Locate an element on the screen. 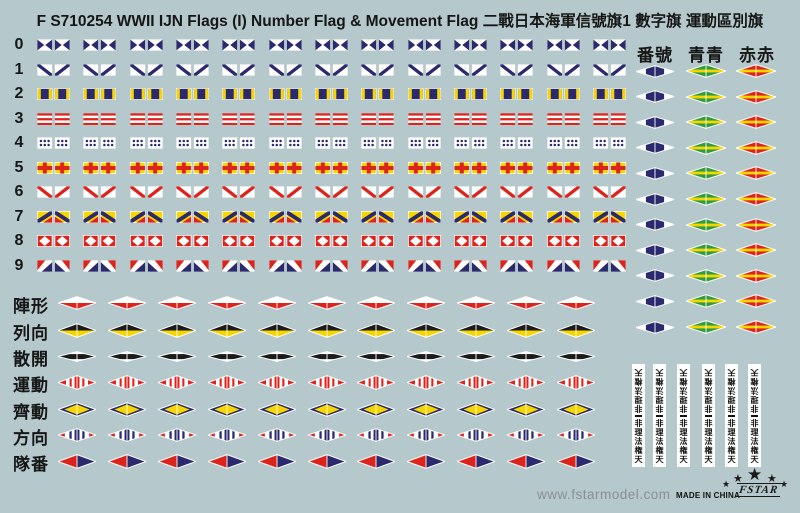  banner-text-top: 非理法権天 is located at coordinates (754, 390).